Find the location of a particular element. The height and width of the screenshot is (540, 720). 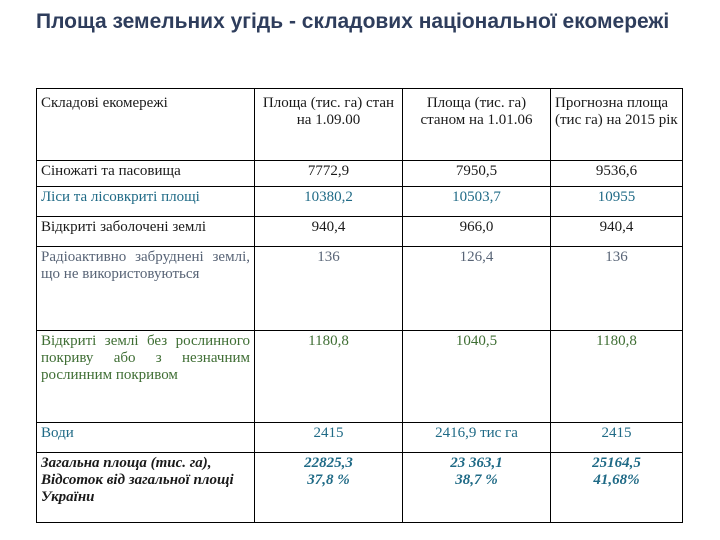

total-cell: 23 363,1 38,7 % is located at coordinates (476, 487).